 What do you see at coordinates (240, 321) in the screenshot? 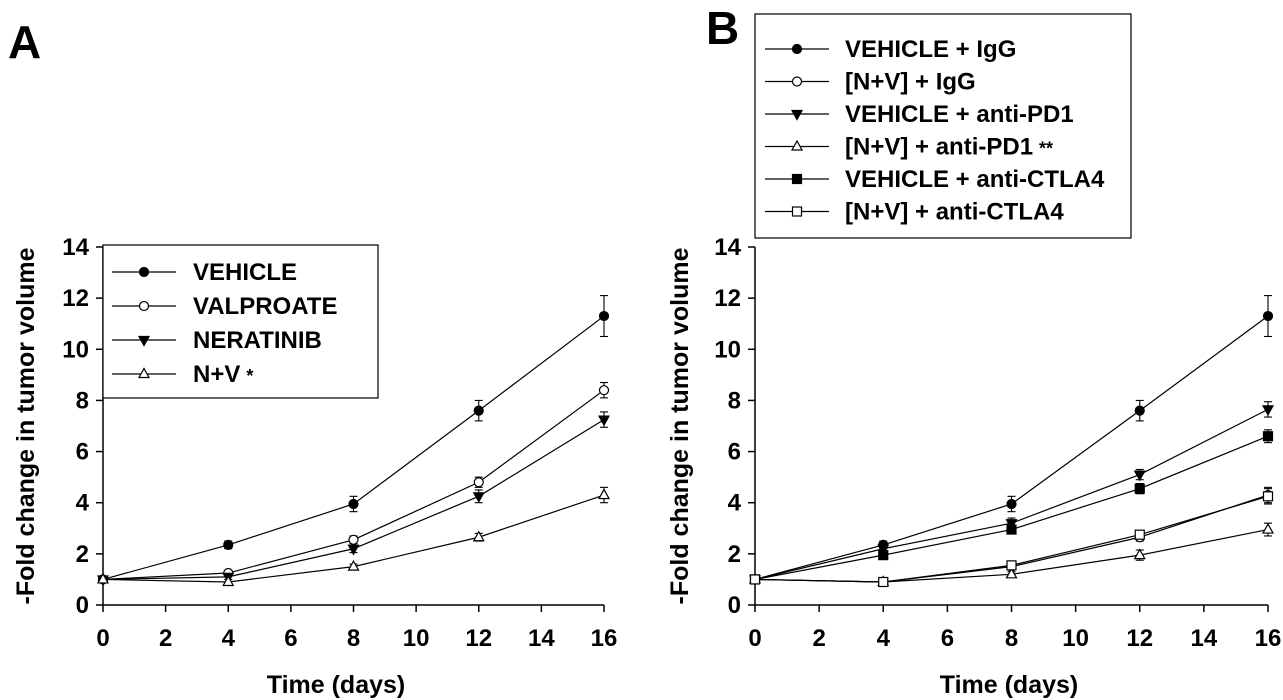
I see `legend: VEHICLE VALPROATE NERATINIB N+V *` at bounding box center [240, 321].